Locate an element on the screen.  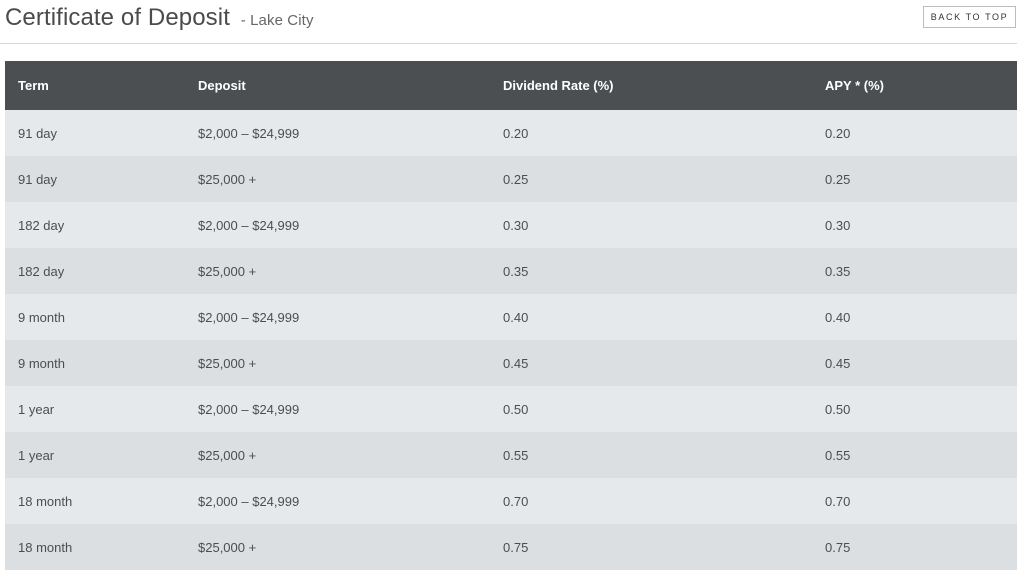
cell-dividend-rate: 0.45 is located at coordinates (651, 363).